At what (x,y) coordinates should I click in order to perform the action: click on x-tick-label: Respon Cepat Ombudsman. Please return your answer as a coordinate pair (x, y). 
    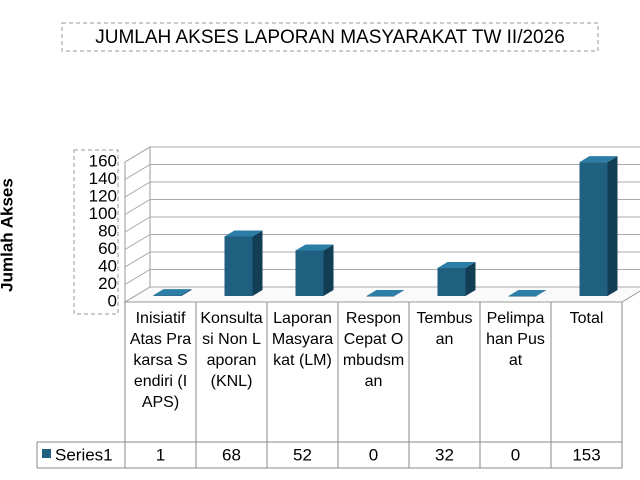
    Looking at the image, I should click on (373, 350).